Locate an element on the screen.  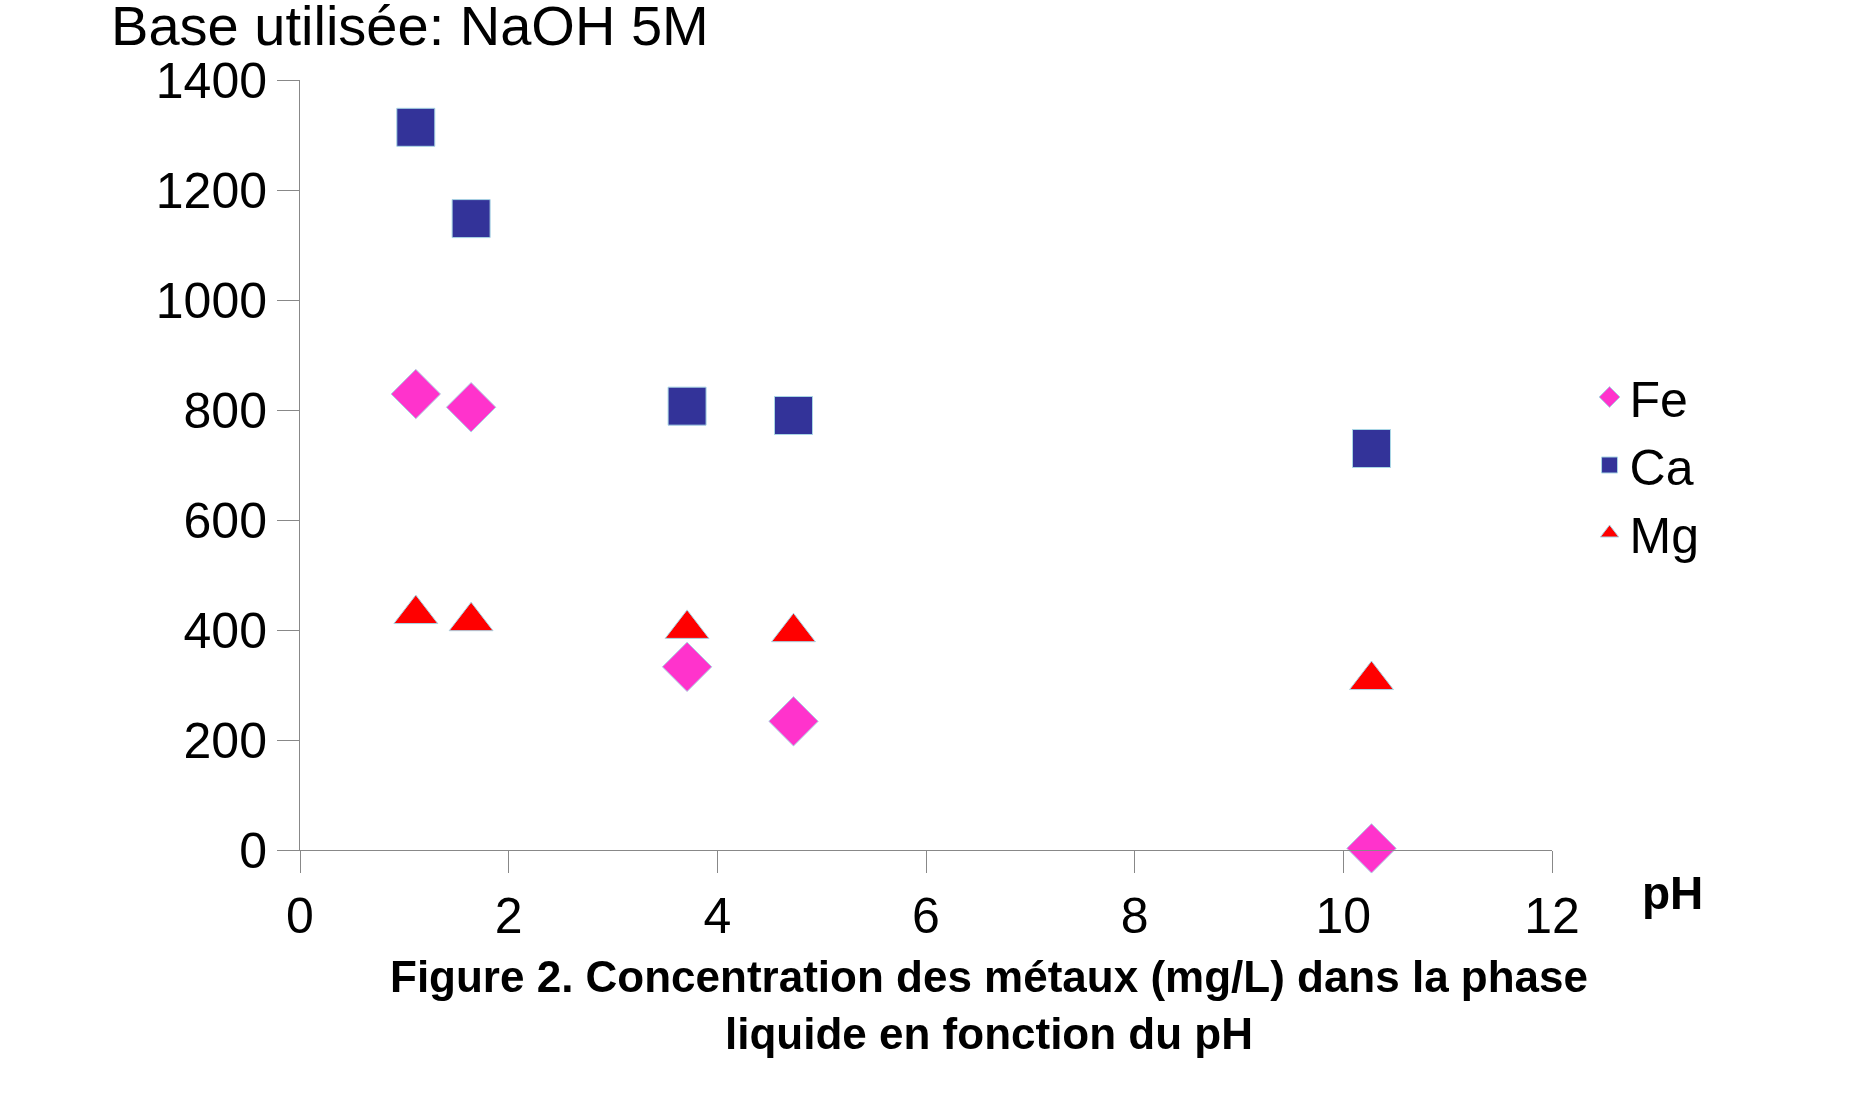
y-tick-label: 800 is located at coordinates (225, 410).